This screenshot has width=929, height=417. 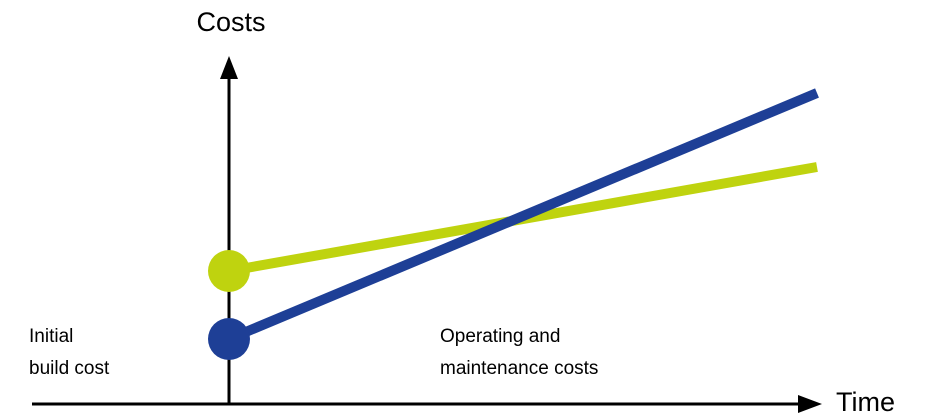 What do you see at coordinates (229, 339) in the screenshot?
I see `blue-initial-cost-dot` at bounding box center [229, 339].